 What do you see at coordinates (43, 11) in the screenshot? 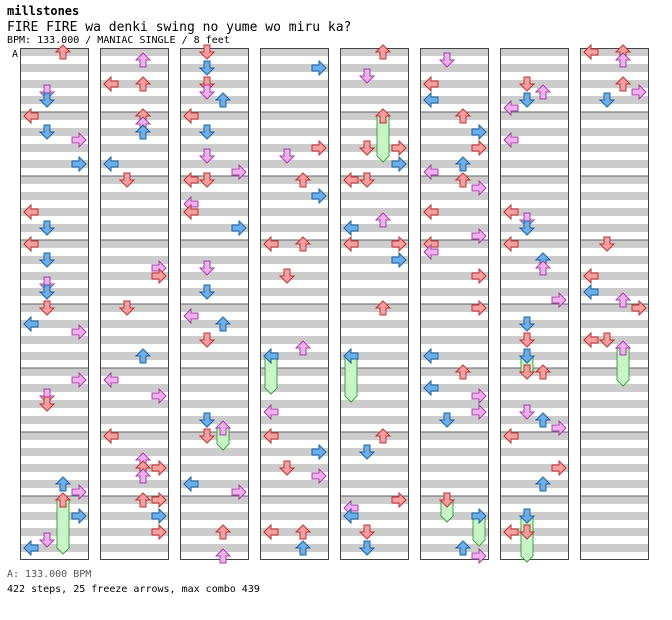
I see `song-artist: millstones` at bounding box center [43, 11].